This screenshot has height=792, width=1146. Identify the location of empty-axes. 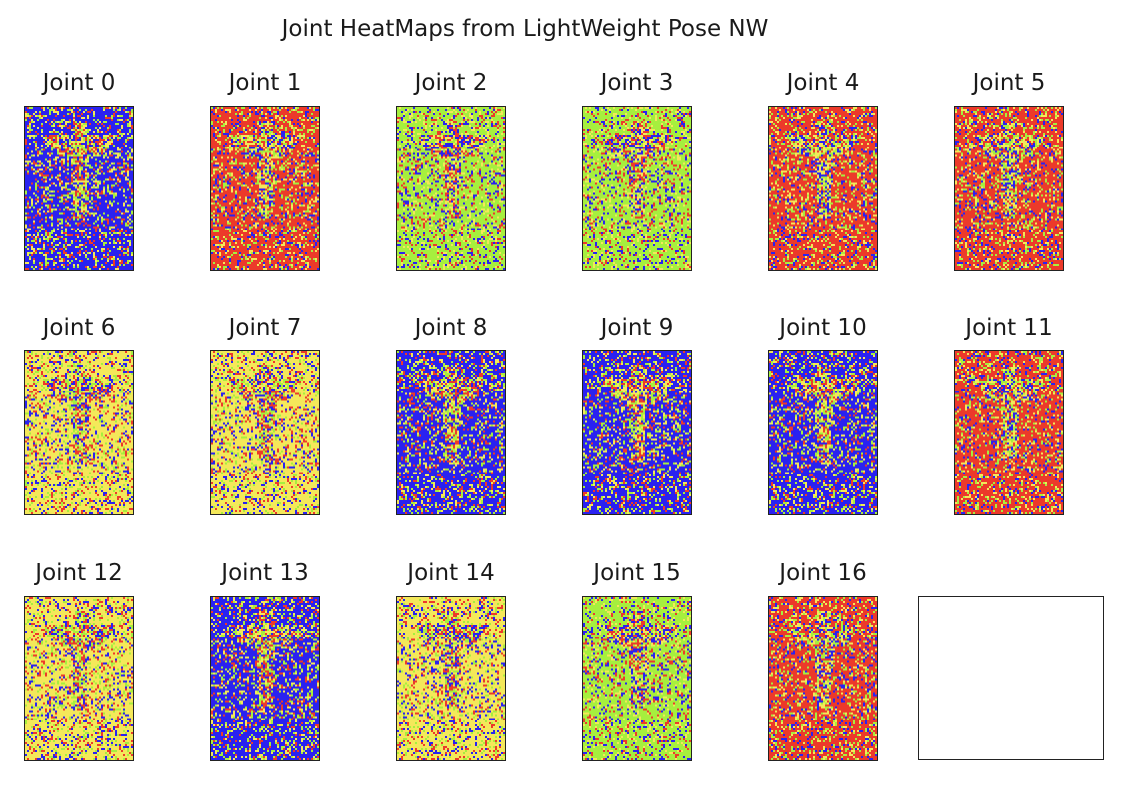
(1011, 678).